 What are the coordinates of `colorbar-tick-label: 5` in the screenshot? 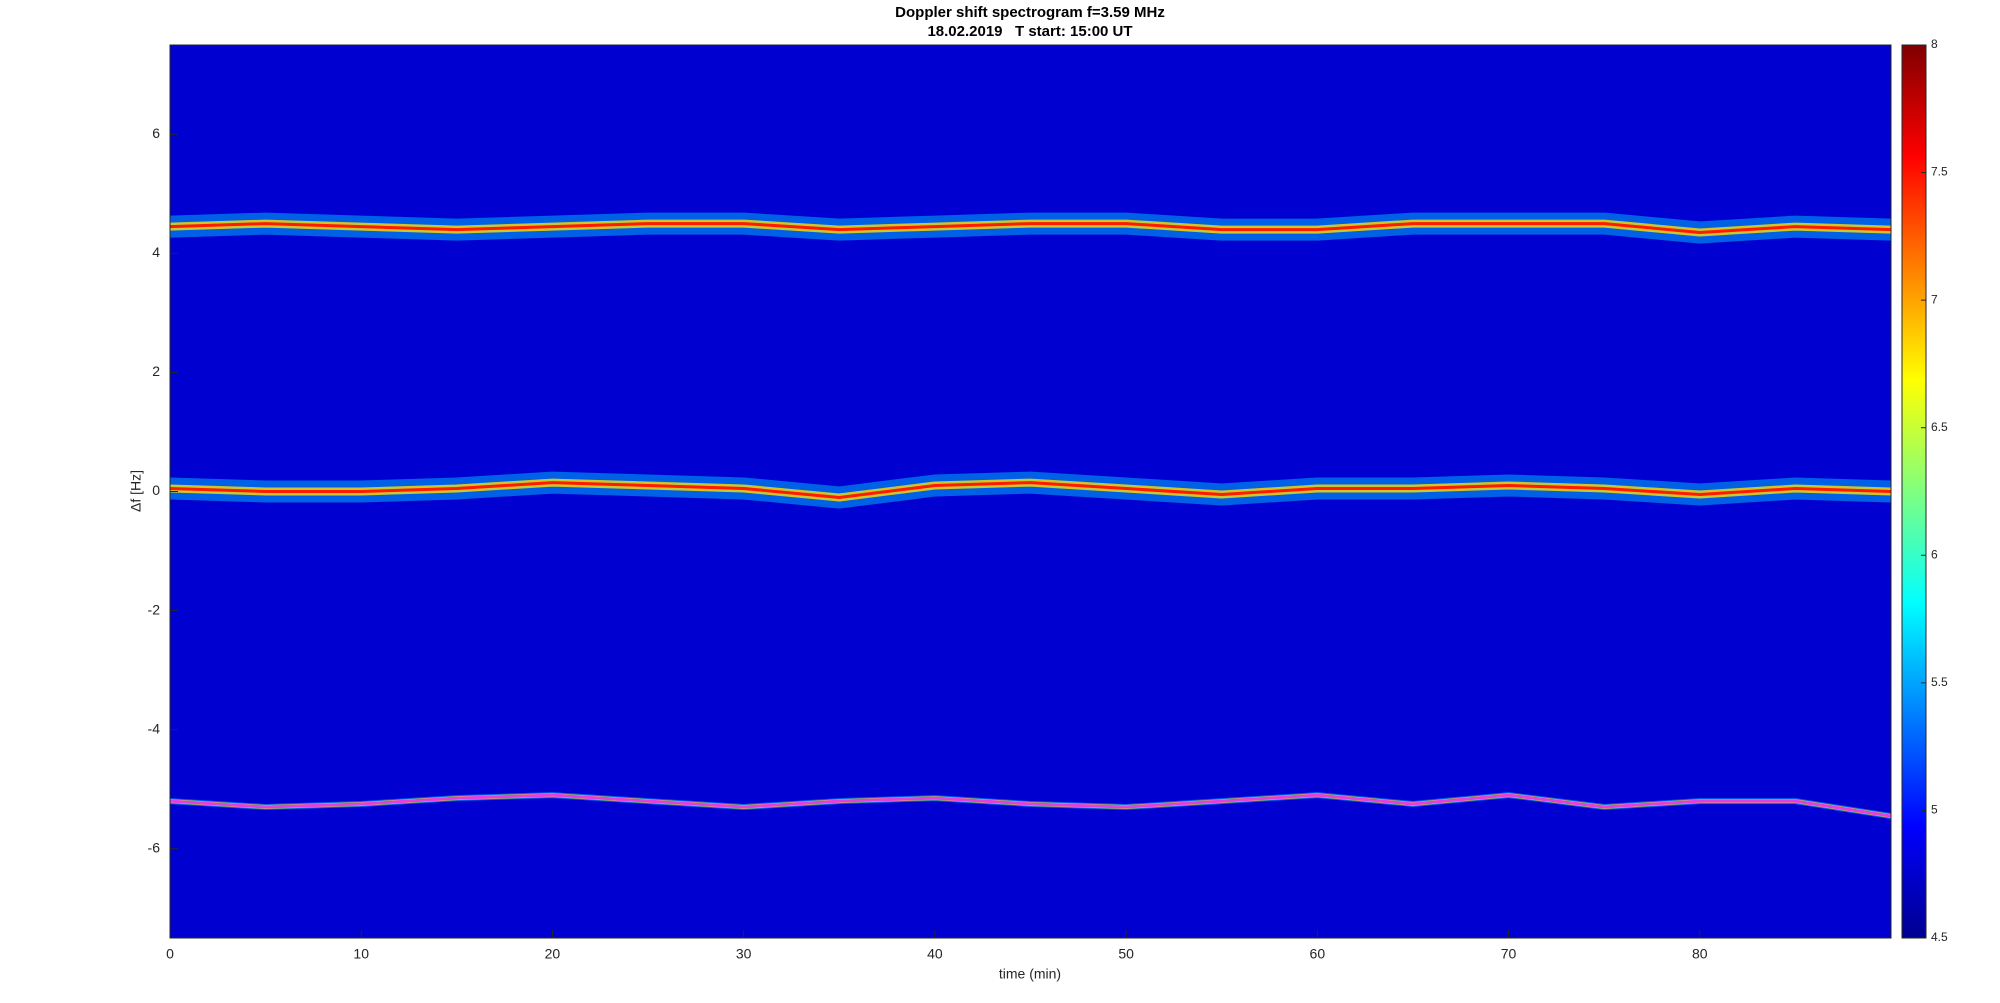 It's located at (1934, 810).